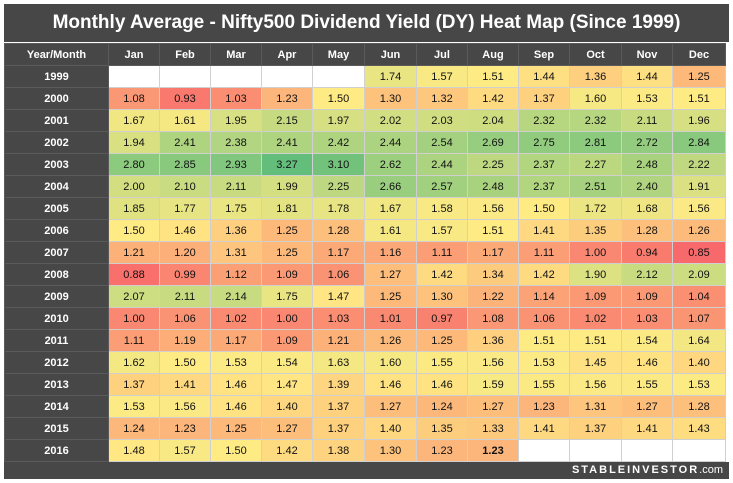 Image resolution: width=733 pixels, height=483 pixels. What do you see at coordinates (390, 450) in the screenshot?
I see `heatmap-cell: 1.30` at bounding box center [390, 450].